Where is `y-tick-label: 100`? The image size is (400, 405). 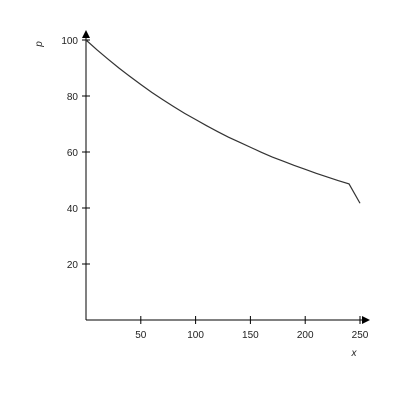 y-tick-label: 100 is located at coordinates (69, 41).